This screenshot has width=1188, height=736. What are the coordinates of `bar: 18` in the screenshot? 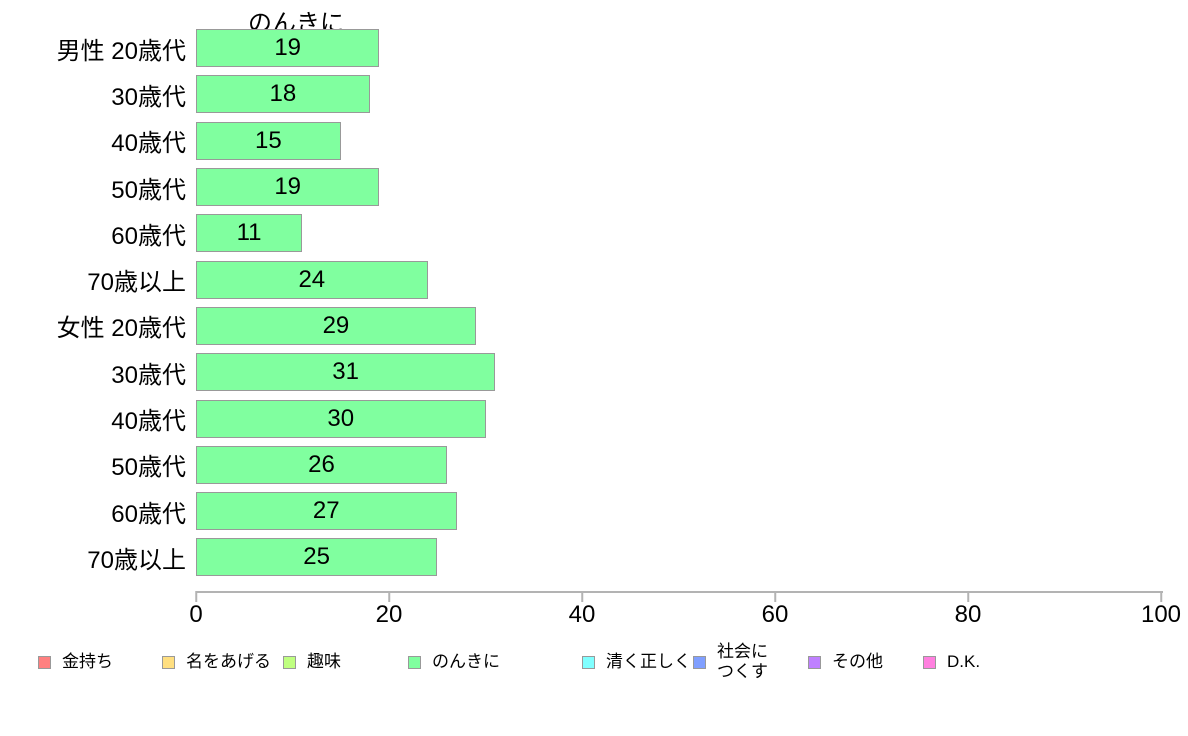 It's located at (283, 94).